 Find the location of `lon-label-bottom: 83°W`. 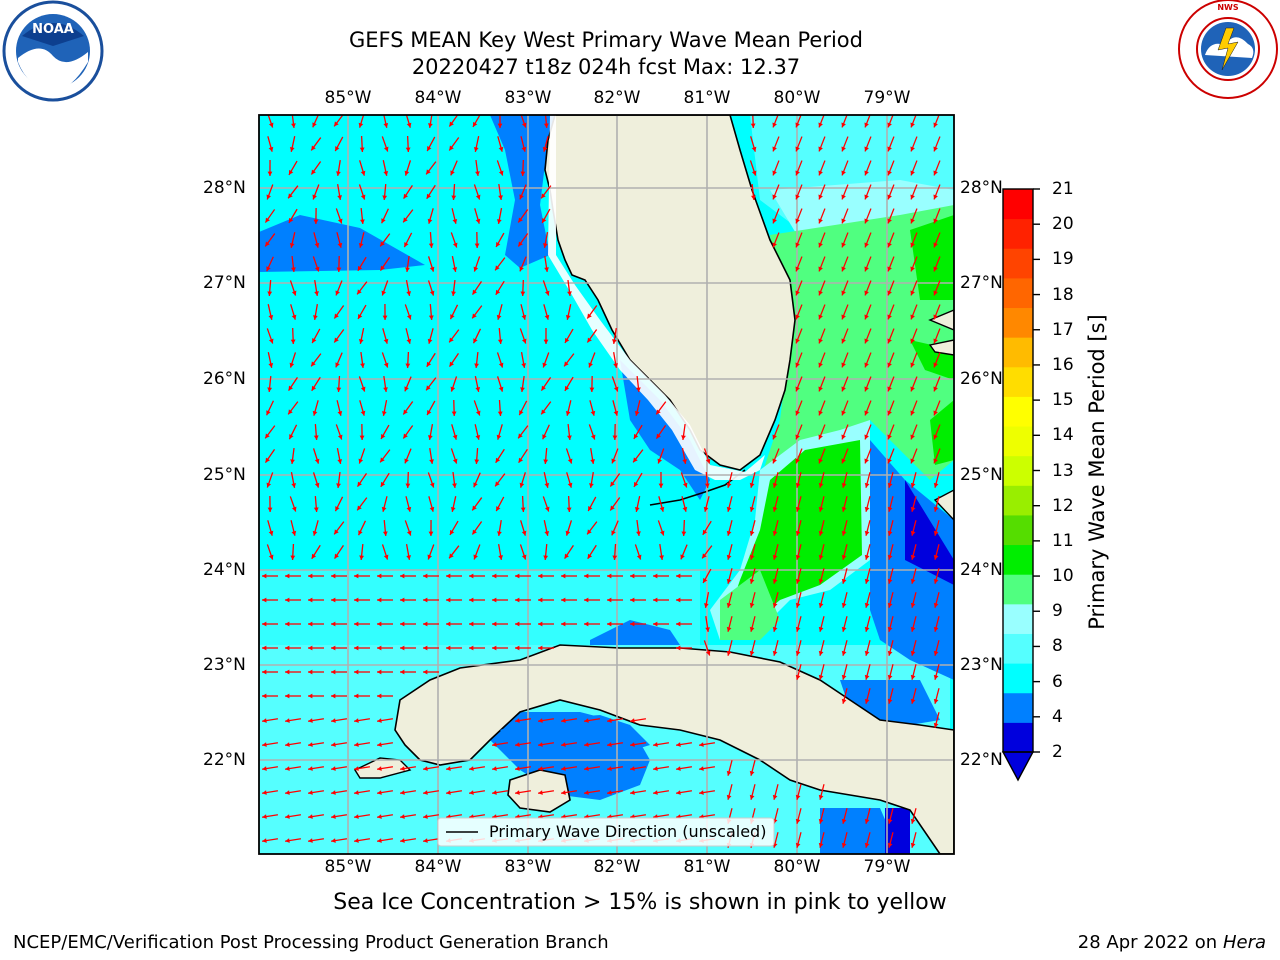

lon-label-bottom: 83°W is located at coordinates (528, 867).